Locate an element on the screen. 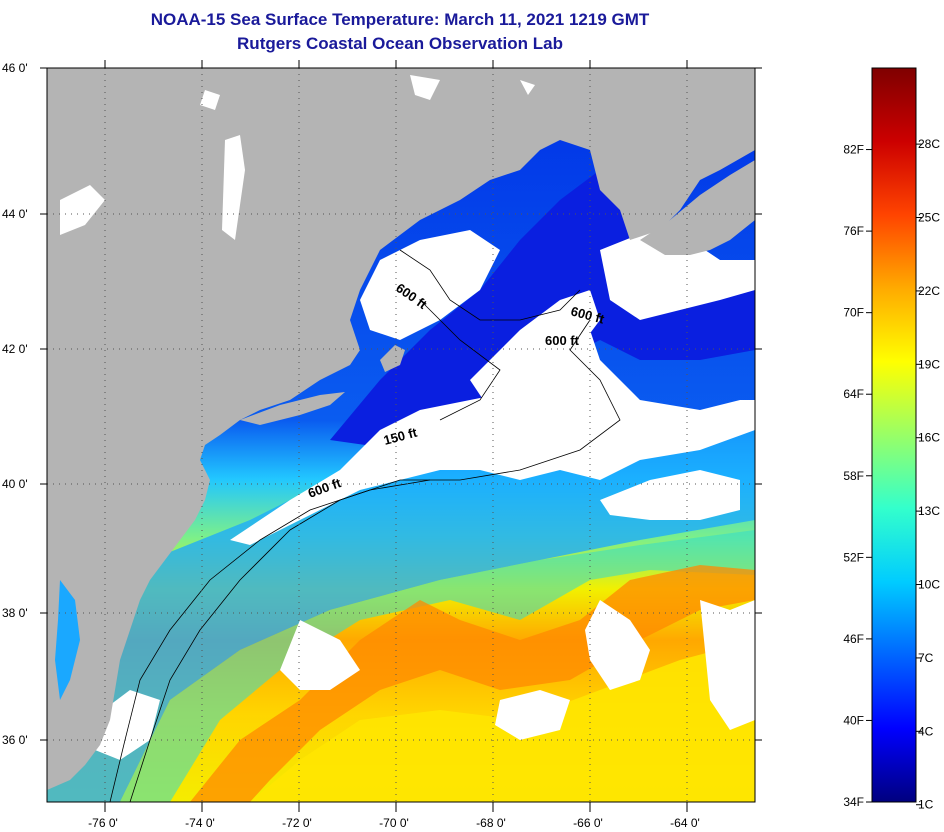  chesapeake-bay is located at coordinates (67, 640).